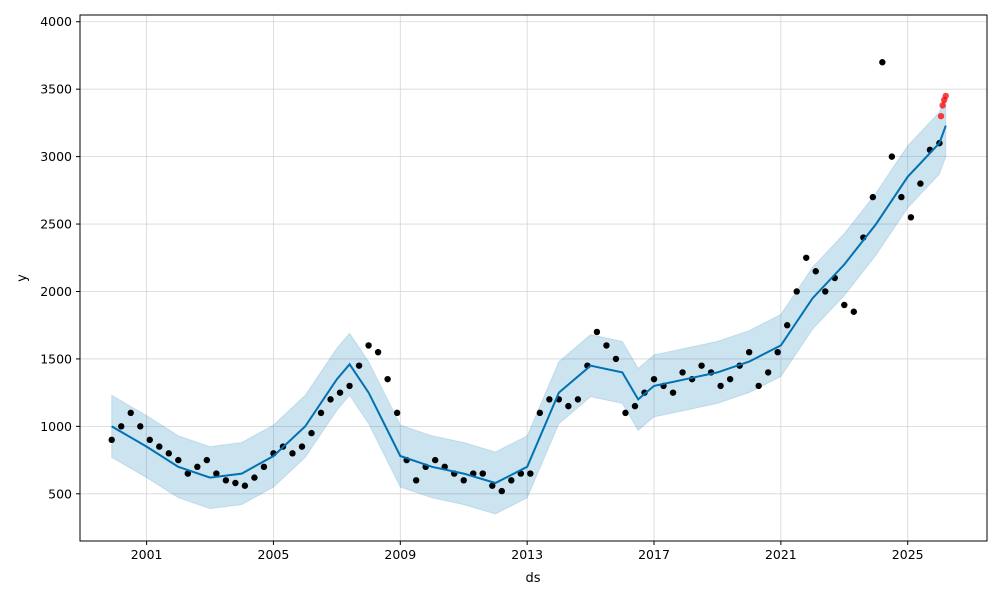 Image resolution: width=1000 pixels, height=600 pixels. I want to click on y-axis-label: y, so click(22, 278).